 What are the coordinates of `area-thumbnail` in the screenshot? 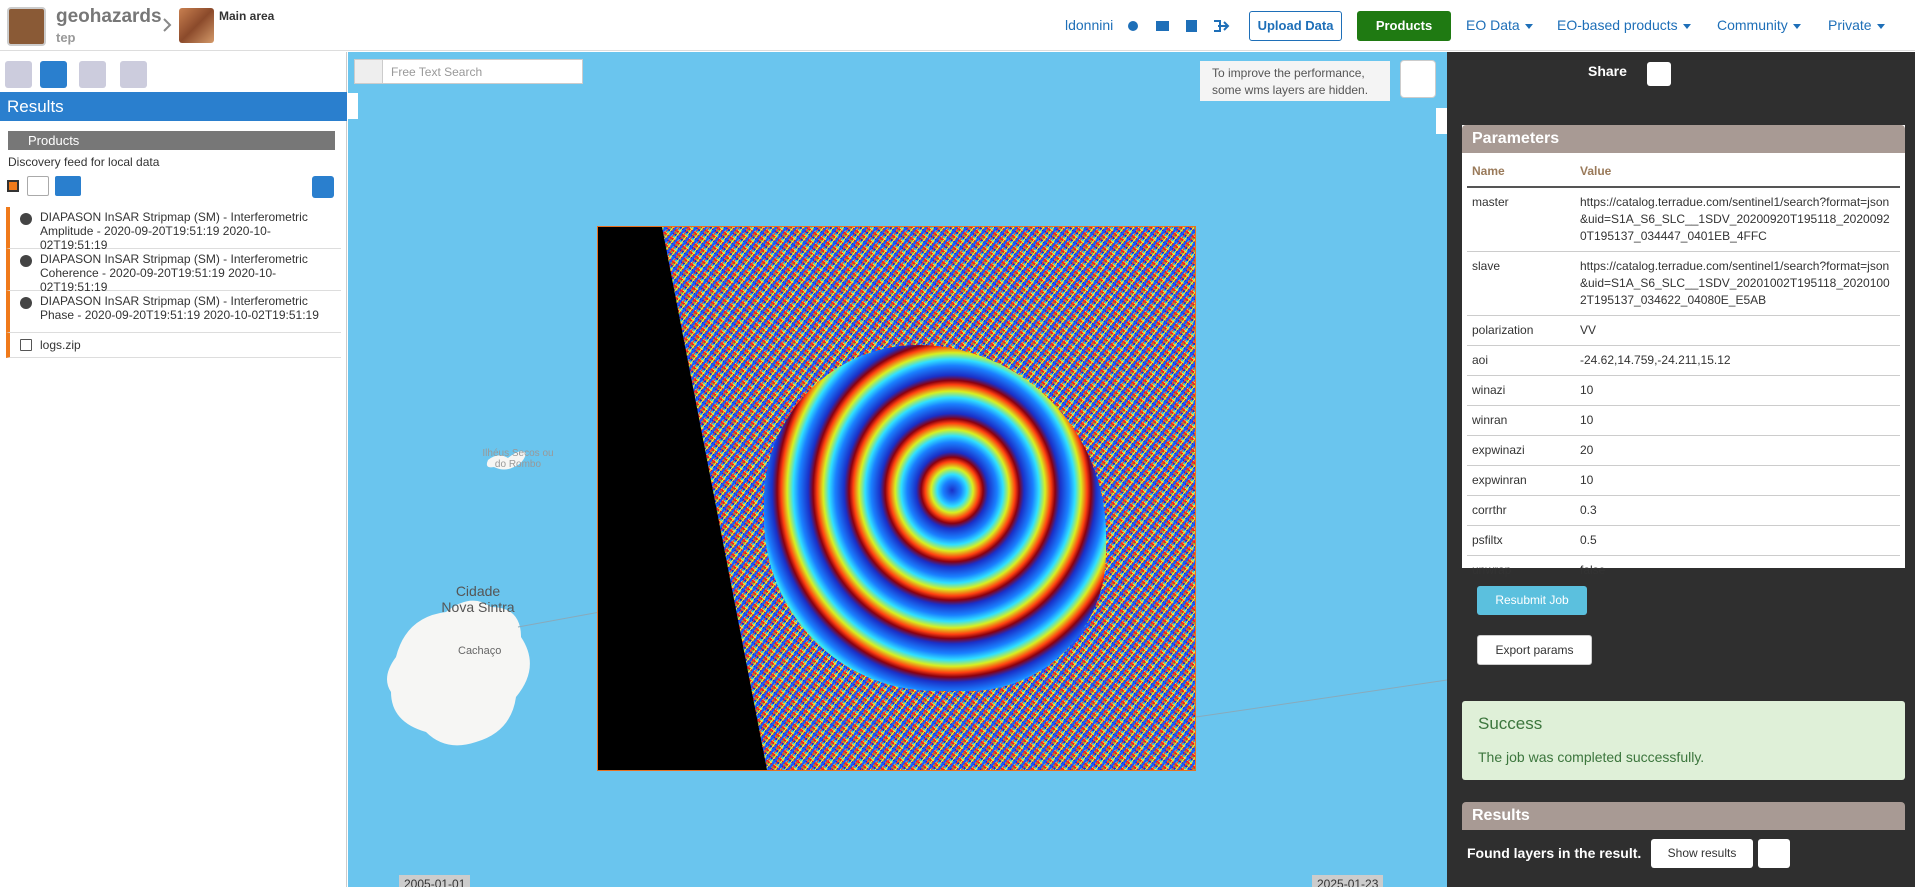 It's located at (196, 25).